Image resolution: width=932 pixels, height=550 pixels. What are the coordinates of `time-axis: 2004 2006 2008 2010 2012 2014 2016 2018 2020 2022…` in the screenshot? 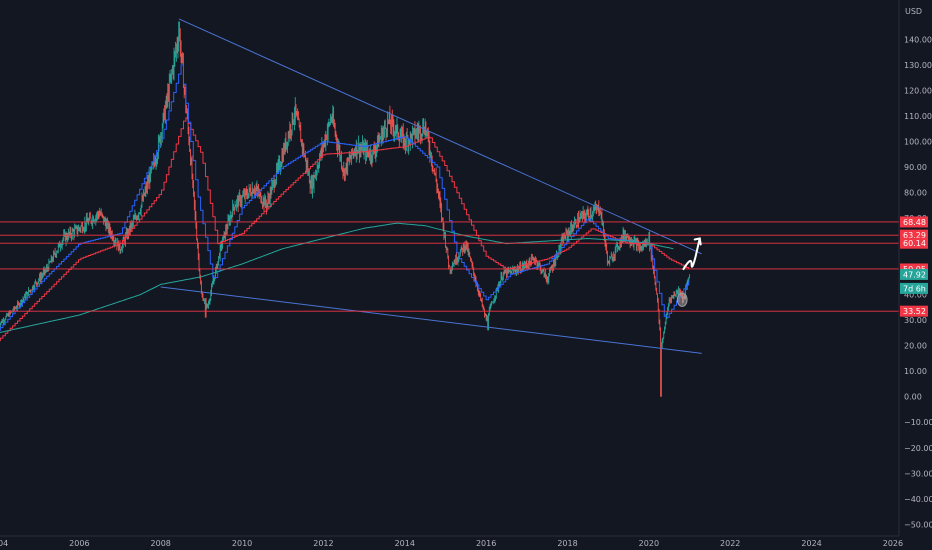 It's located at (451, 543).